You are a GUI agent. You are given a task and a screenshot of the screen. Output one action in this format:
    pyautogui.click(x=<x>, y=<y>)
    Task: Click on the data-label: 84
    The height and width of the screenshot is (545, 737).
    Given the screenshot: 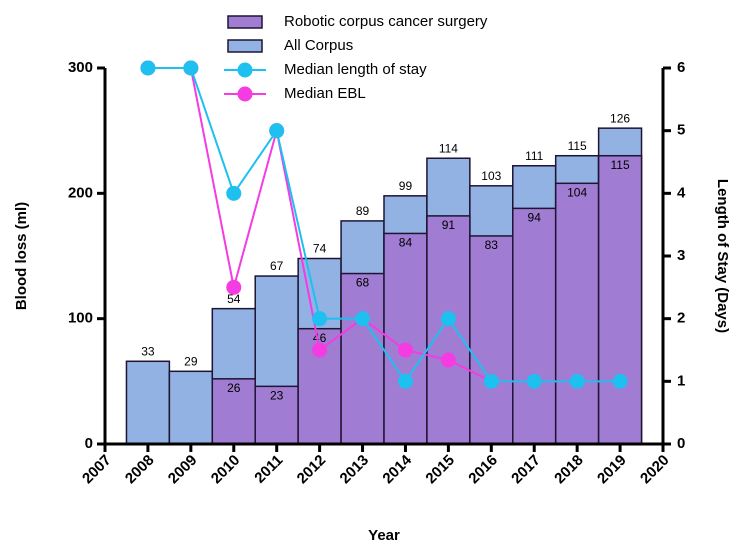 What is the action you would take?
    pyautogui.click(x=406, y=243)
    